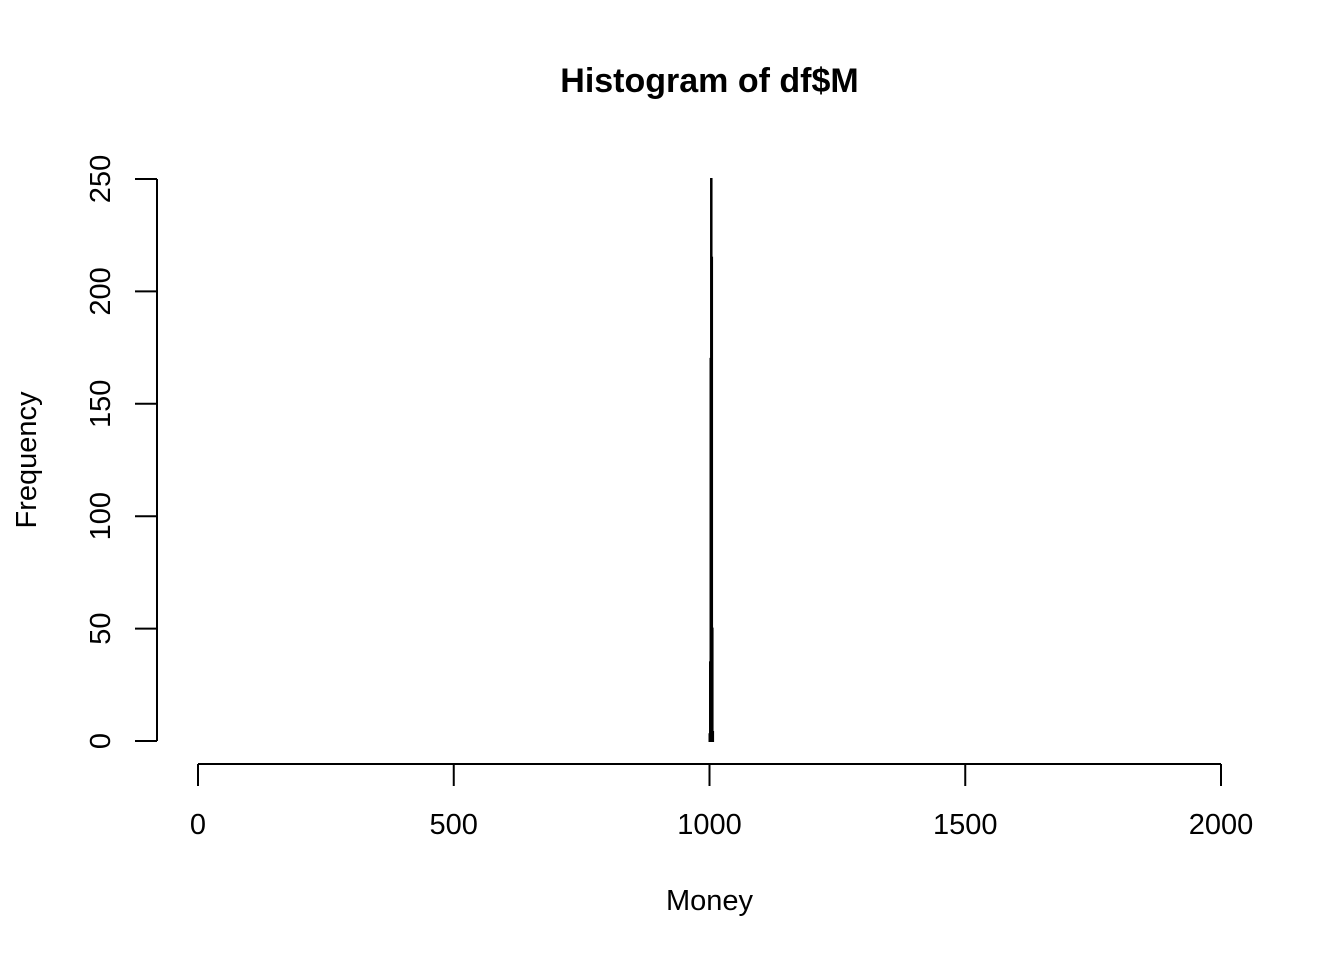 The image size is (1344, 960). What do you see at coordinates (101, 179) in the screenshot?
I see `y-tick-label: 250` at bounding box center [101, 179].